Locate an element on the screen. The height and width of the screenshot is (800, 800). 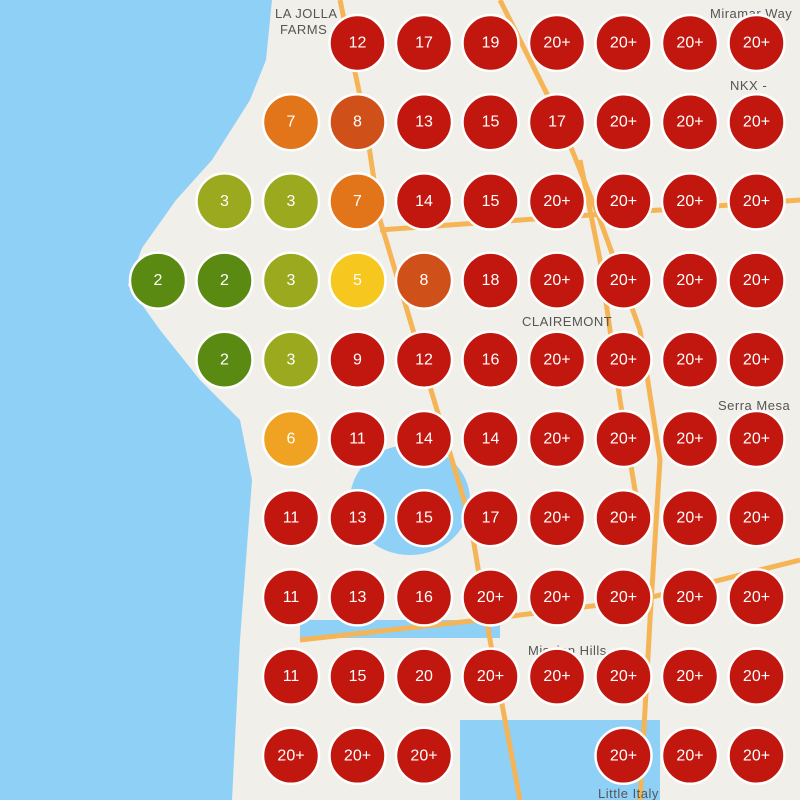
marker-label: 11 is located at coordinates (291, 676).